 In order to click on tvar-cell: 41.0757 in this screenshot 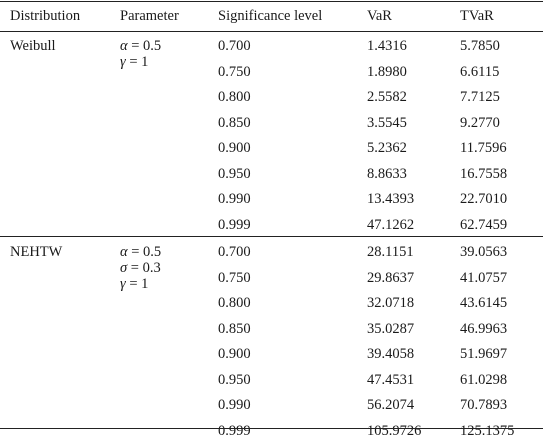, I will do `click(484, 277)`.